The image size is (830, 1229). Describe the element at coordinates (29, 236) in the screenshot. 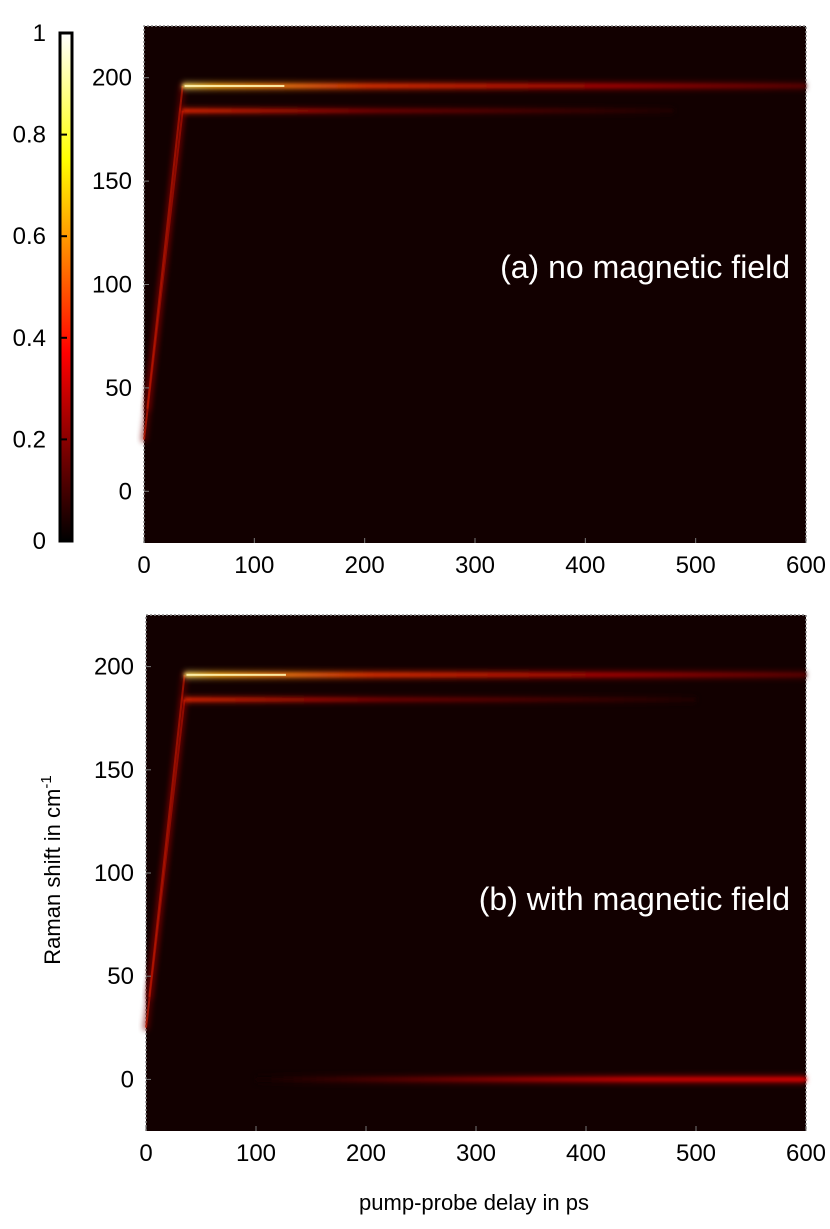

I see `colorbar-tick-label: 0.6` at that location.